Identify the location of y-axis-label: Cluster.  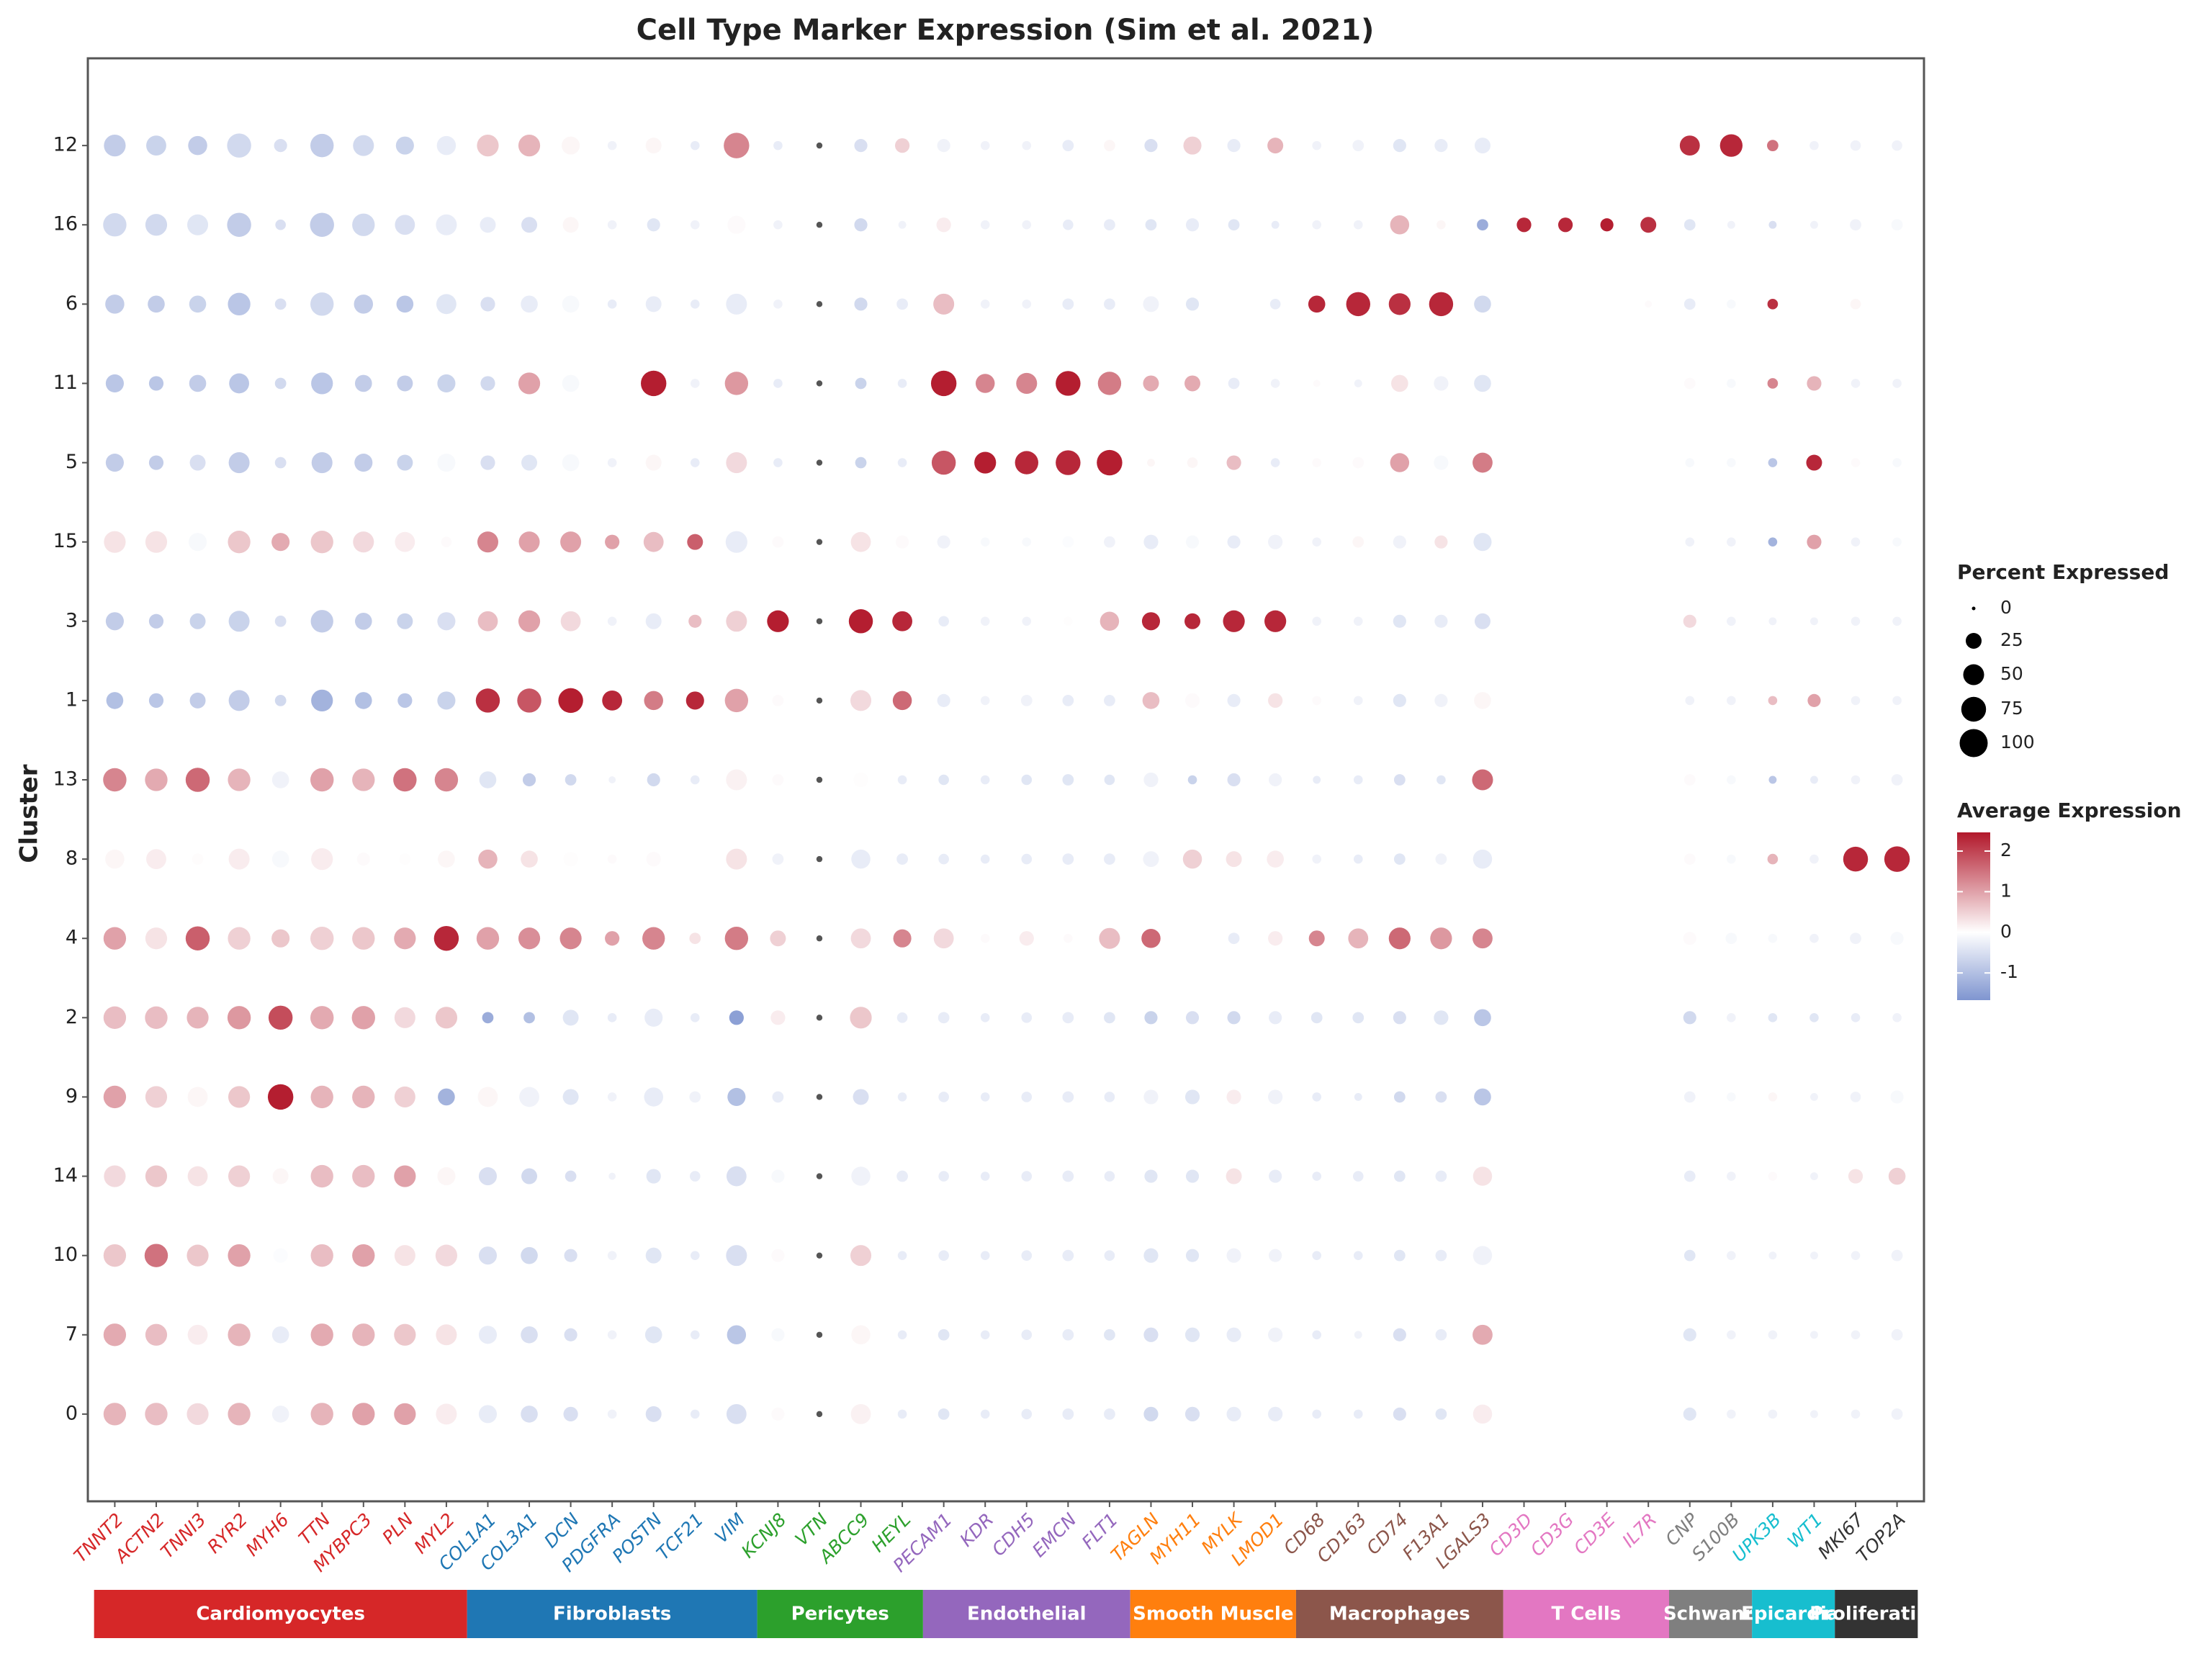
(29, 813).